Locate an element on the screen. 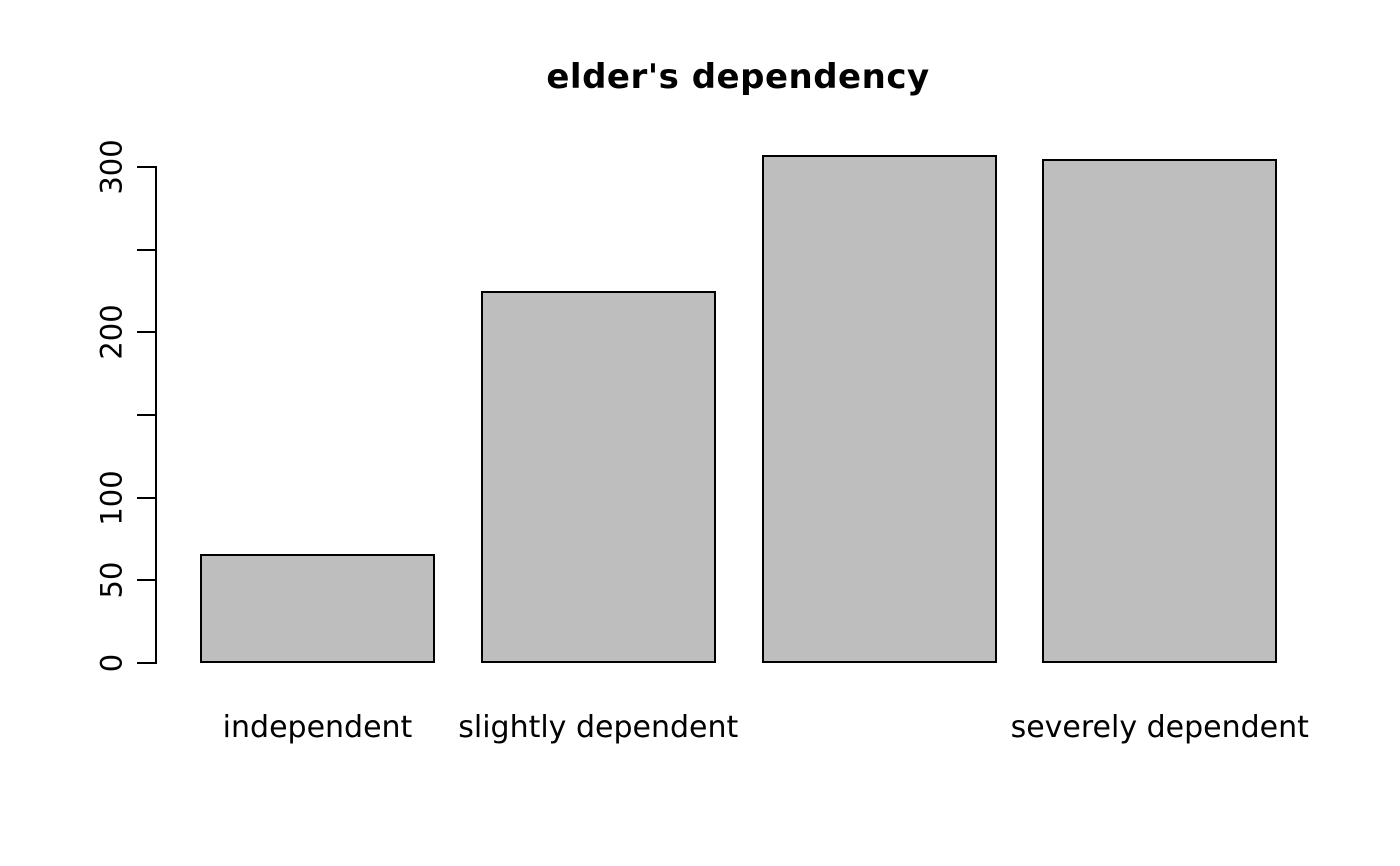  y-tick-label: 200 is located at coordinates (111, 332).